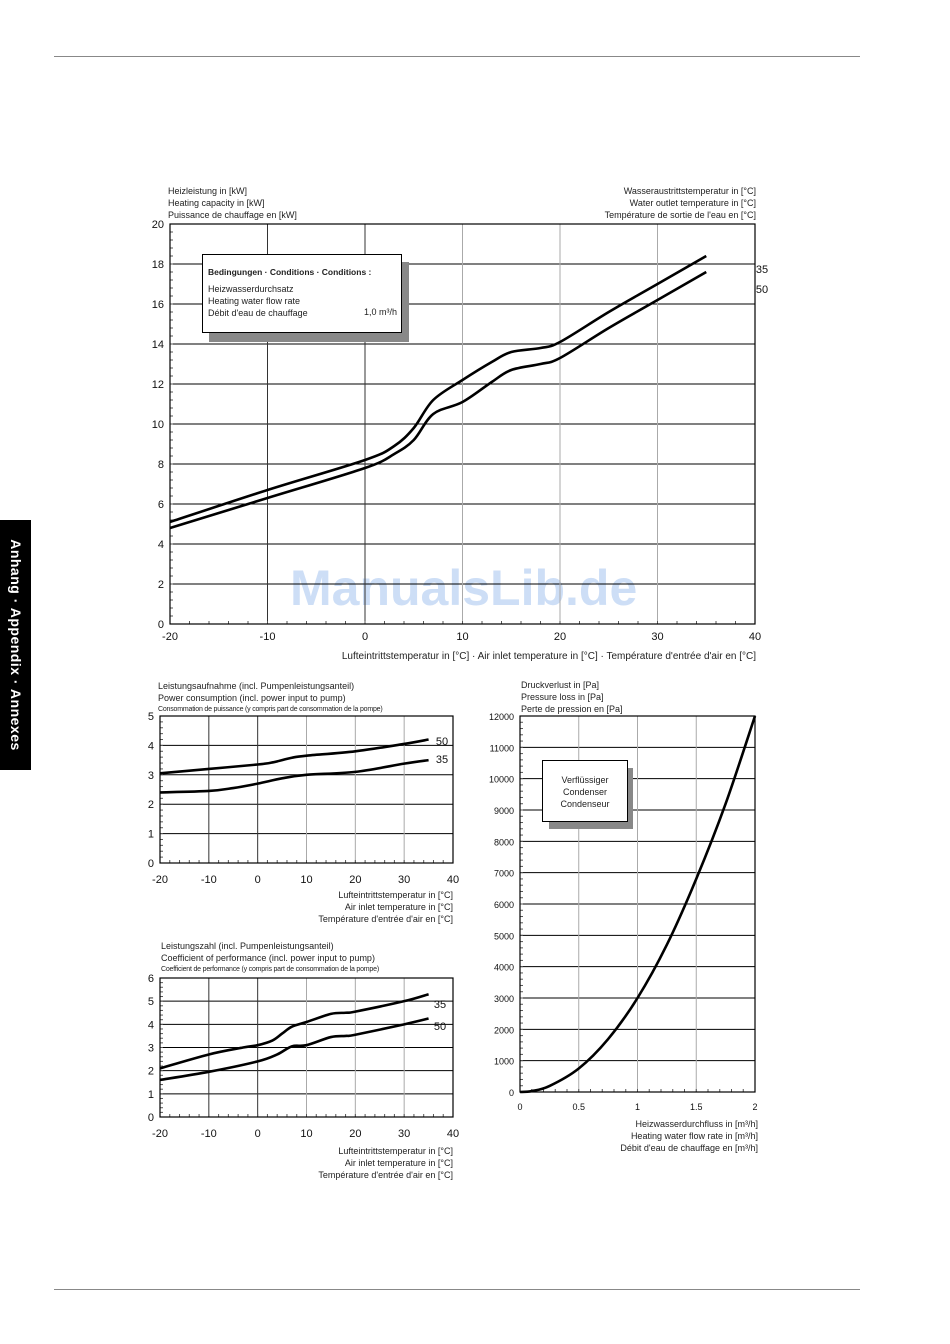 The width and height of the screenshot is (950, 1344). I want to click on heating_capacity-xtick-label: 40, so click(755, 637).